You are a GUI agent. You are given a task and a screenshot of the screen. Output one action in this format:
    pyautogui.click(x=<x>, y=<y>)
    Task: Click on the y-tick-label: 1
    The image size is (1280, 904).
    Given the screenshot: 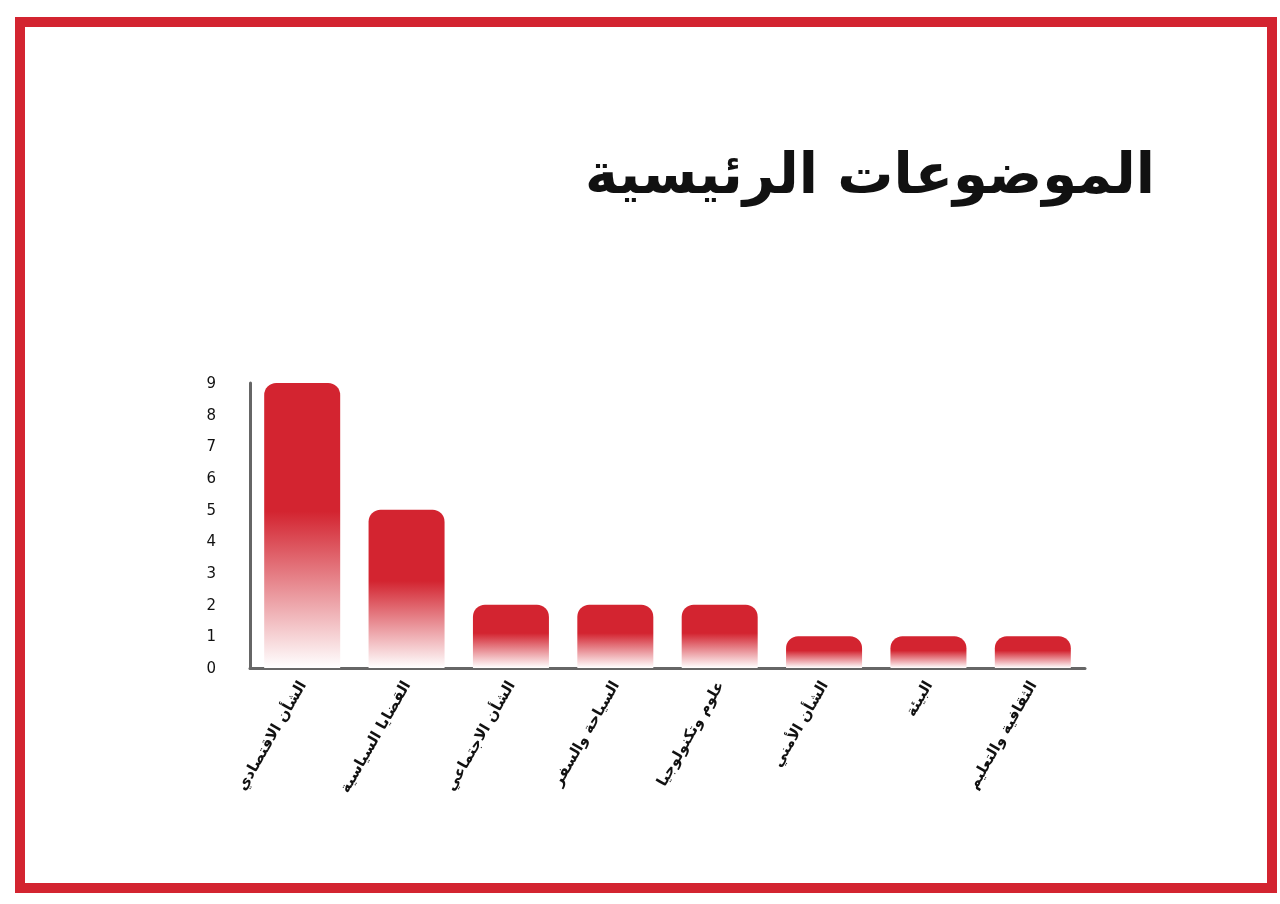 What is the action you would take?
    pyautogui.click(x=211, y=636)
    